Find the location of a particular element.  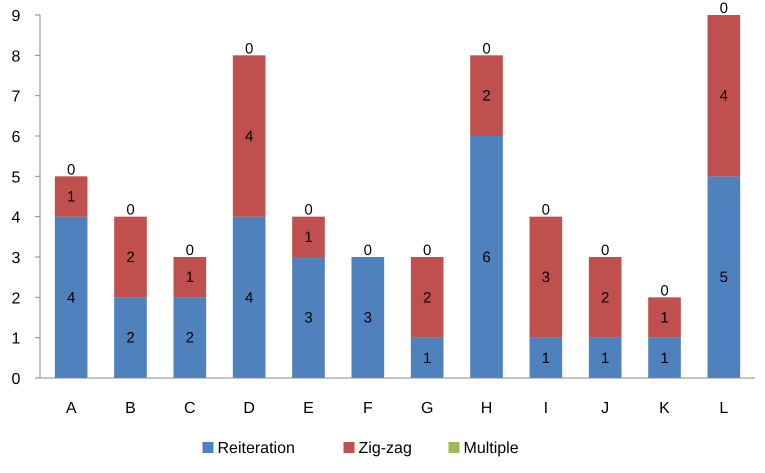

x-tick-label: K is located at coordinates (664, 408).